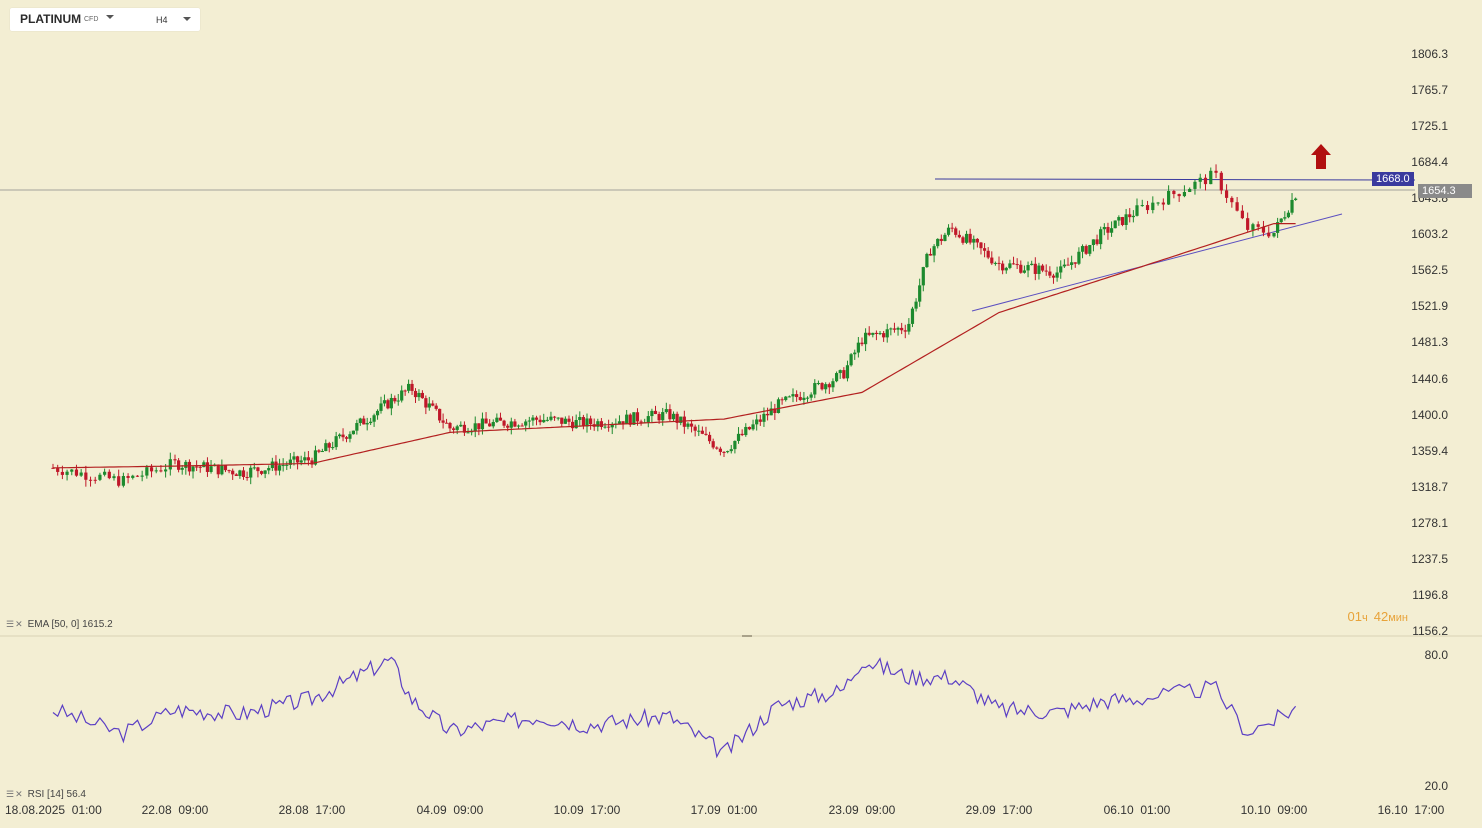  What do you see at coordinates (1175, 179) in the screenshot?
I see `resistance-level-line` at bounding box center [1175, 179].